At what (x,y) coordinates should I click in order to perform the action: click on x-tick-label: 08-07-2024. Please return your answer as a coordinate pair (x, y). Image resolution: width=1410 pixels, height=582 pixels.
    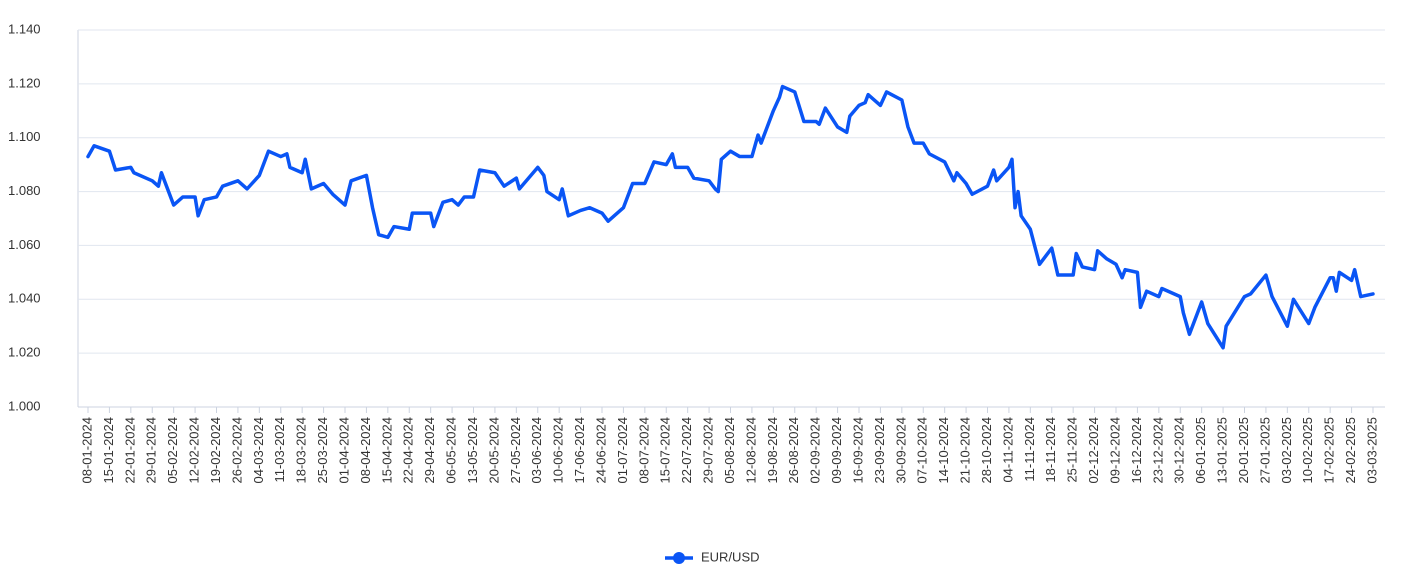
    Looking at the image, I should click on (643, 450).